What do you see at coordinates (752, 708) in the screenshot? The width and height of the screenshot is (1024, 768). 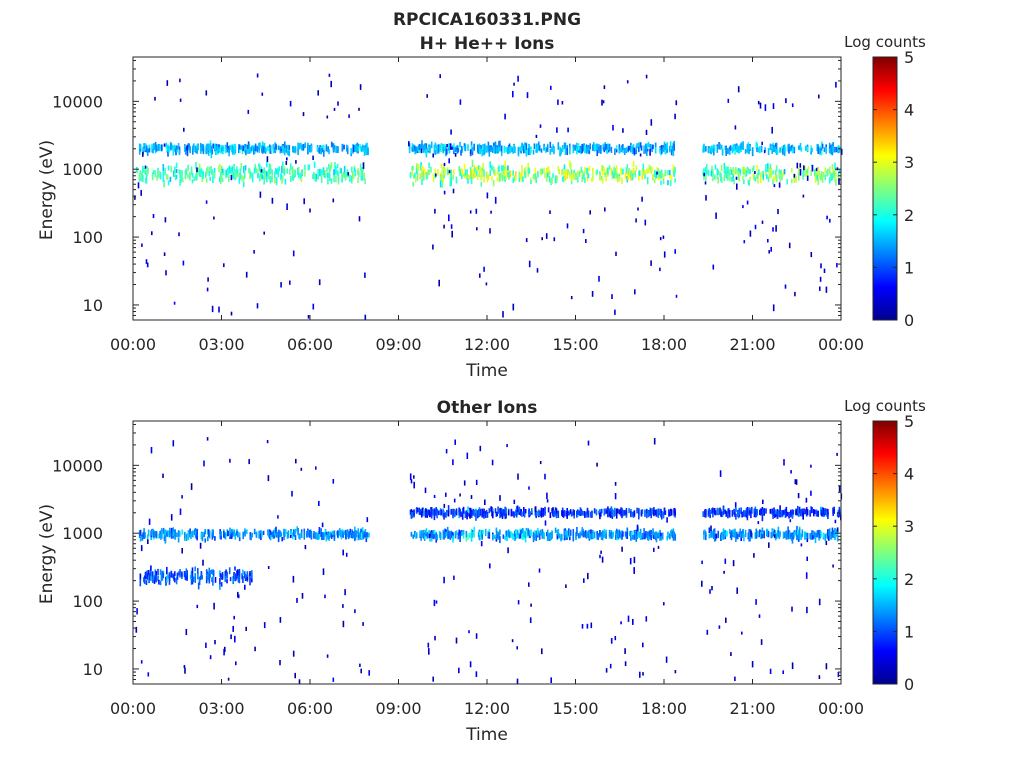 I see `x-tick-label: 21:00` at bounding box center [752, 708].